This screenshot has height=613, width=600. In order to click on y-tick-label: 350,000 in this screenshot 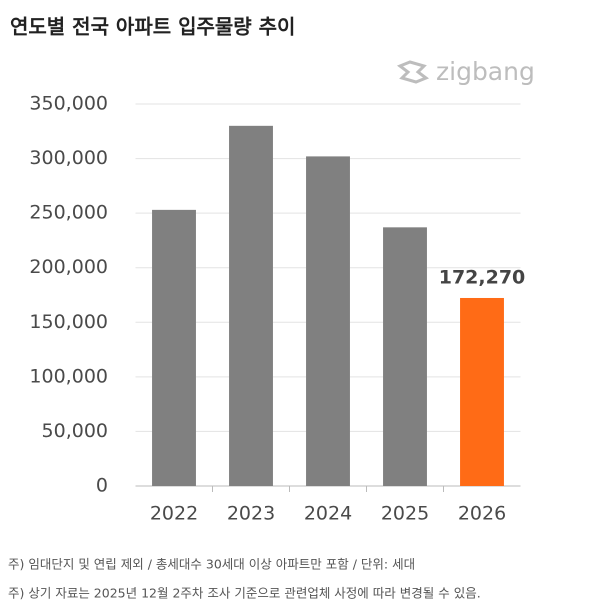, I will do `click(68, 104)`.